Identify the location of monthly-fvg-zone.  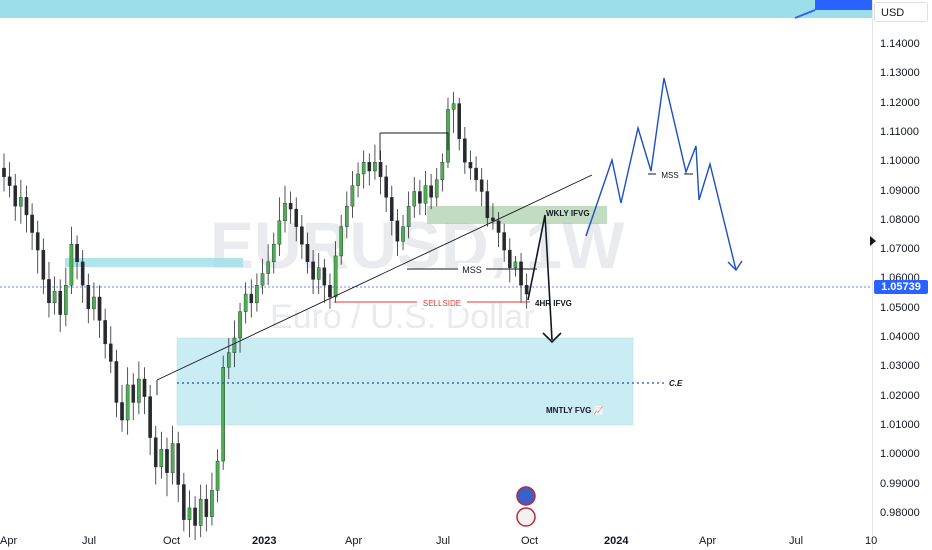
(405, 381).